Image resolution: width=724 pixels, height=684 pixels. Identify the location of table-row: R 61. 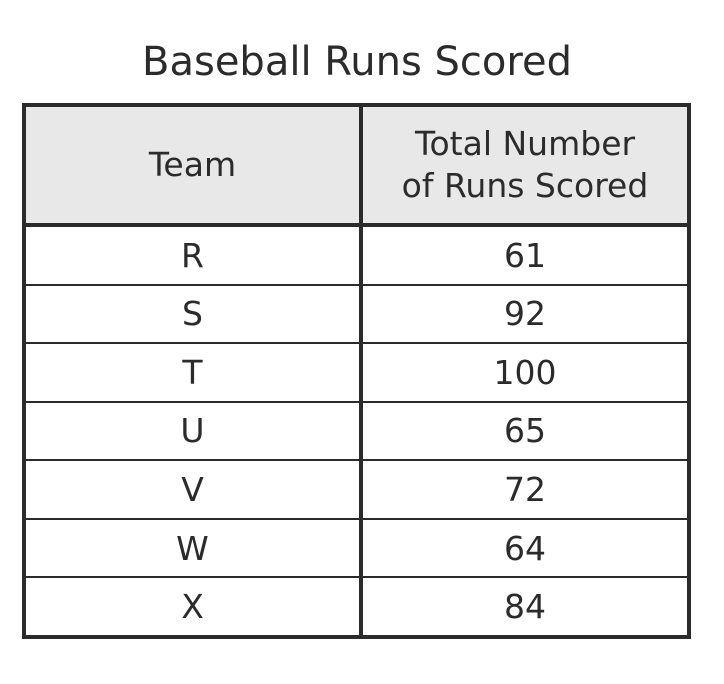
(356, 255).